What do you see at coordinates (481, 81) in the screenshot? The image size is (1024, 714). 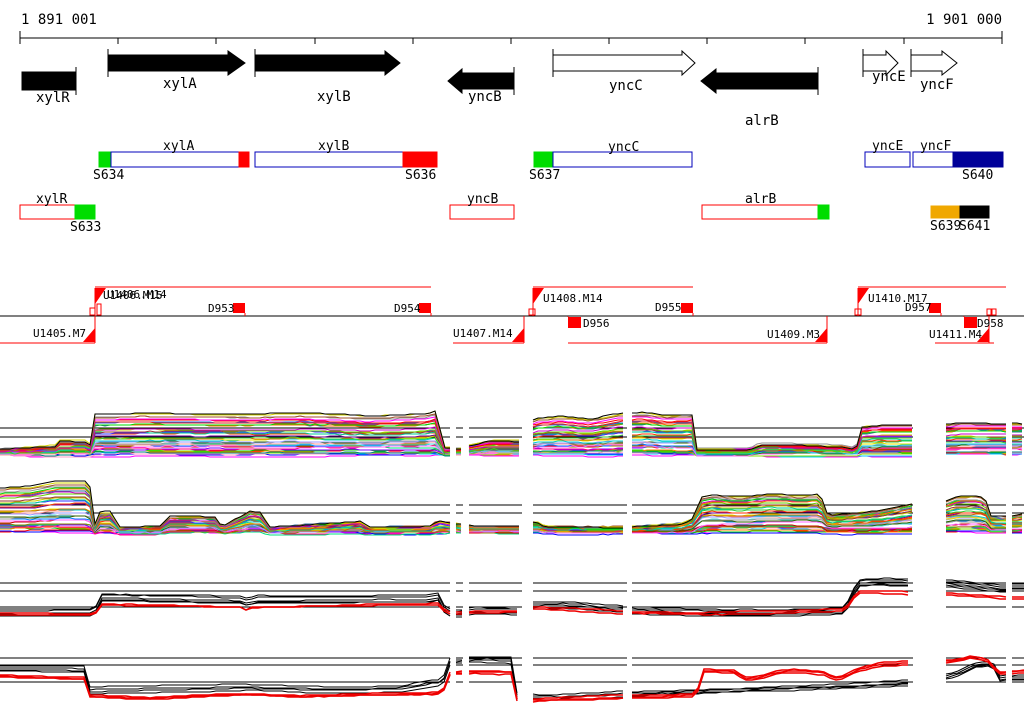 I see `gene-arrow-yncB` at bounding box center [481, 81].